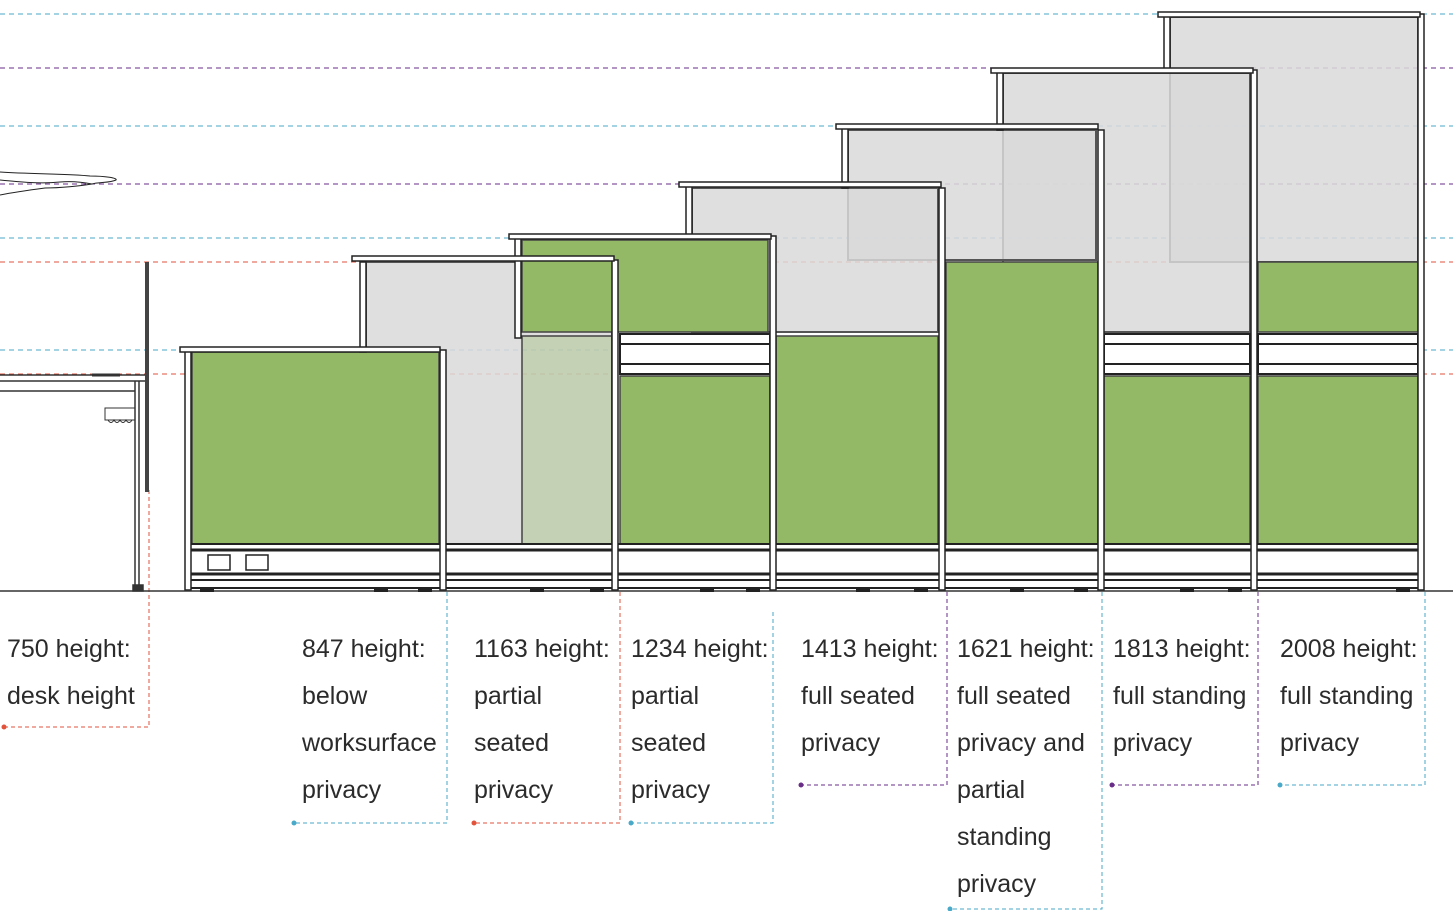 The width and height of the screenshot is (1453, 911). Describe the element at coordinates (71, 696) in the screenshot. I see `label-line: desk height` at that location.